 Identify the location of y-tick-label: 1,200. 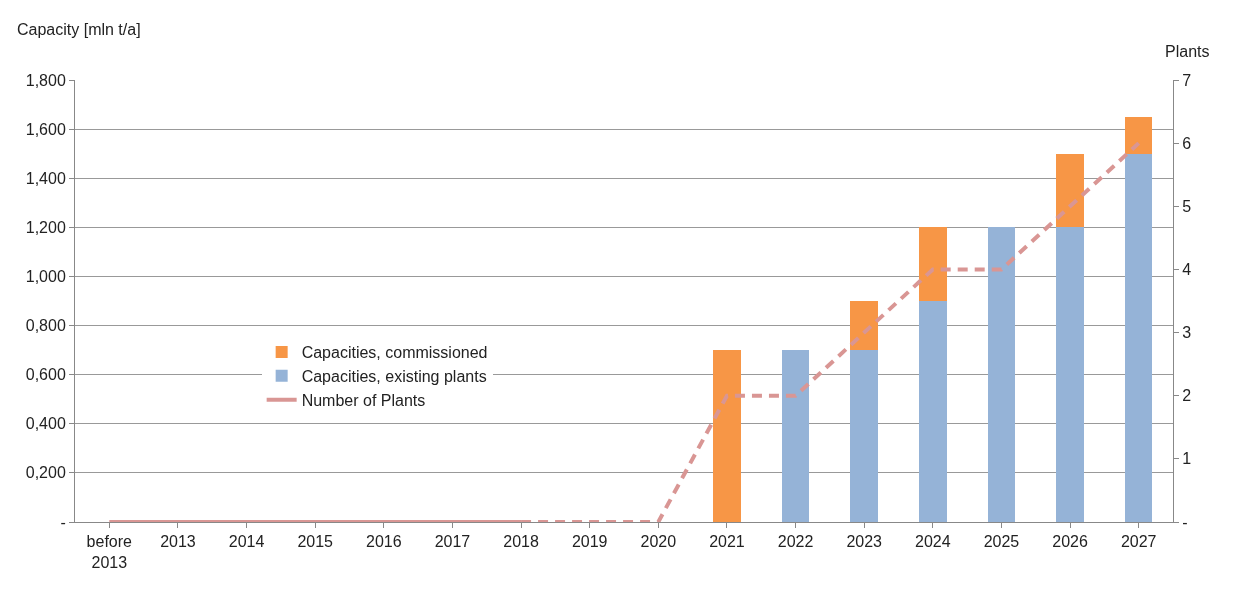
(45, 227).